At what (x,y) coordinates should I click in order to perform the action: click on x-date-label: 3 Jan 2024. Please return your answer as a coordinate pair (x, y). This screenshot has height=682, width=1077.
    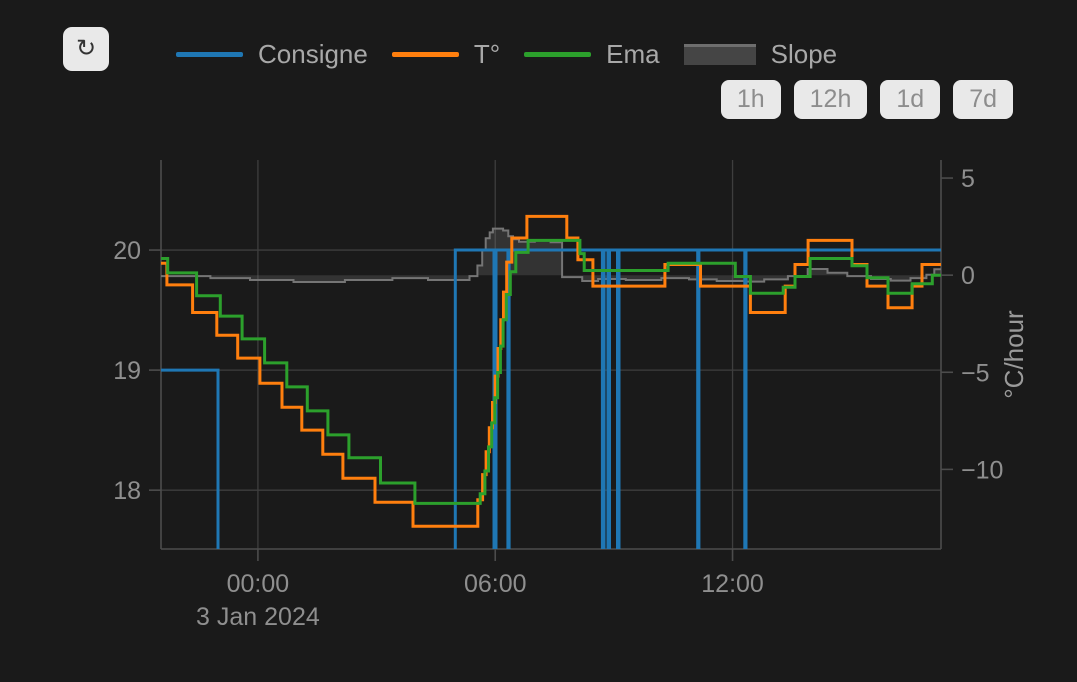
    Looking at the image, I should click on (258, 617).